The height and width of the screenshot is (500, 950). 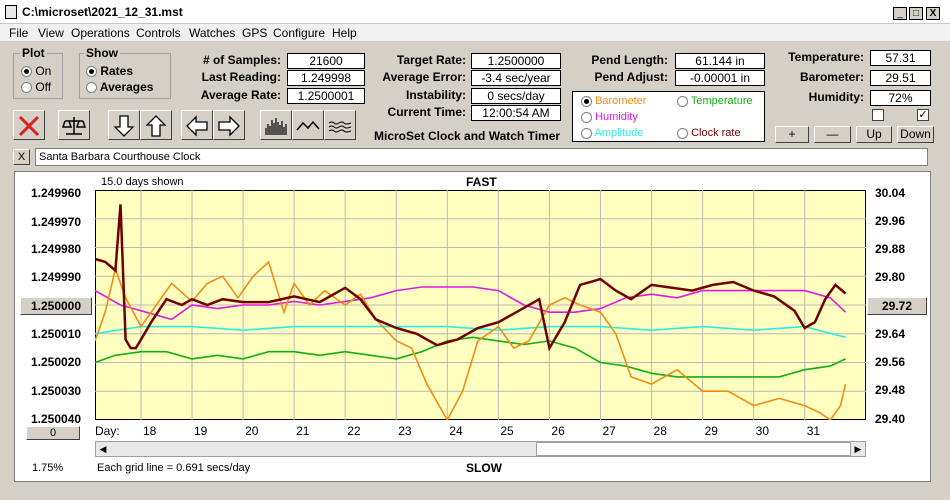 I want to click on x-tick-23: 23, so click(x=405, y=431).